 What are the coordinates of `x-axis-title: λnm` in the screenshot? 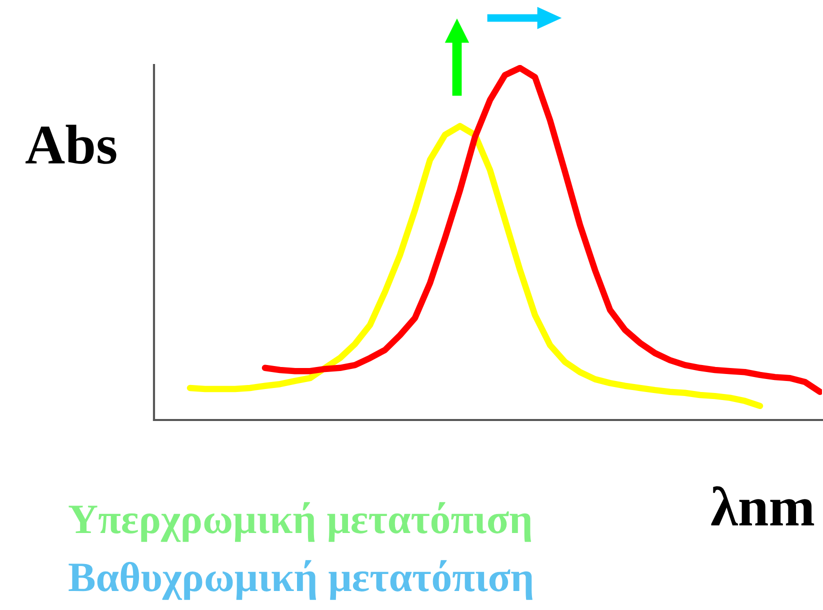 It's located at (762, 506).